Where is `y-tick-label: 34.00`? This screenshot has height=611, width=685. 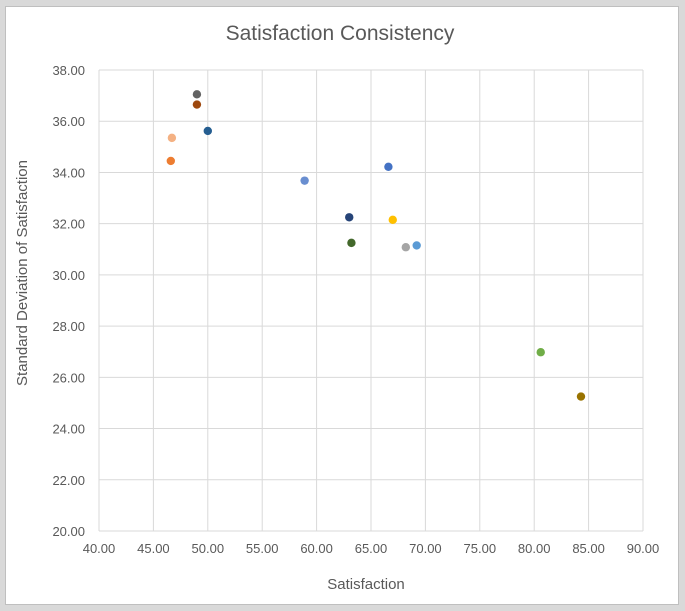
y-tick-label: 34.00 is located at coordinates (68, 172).